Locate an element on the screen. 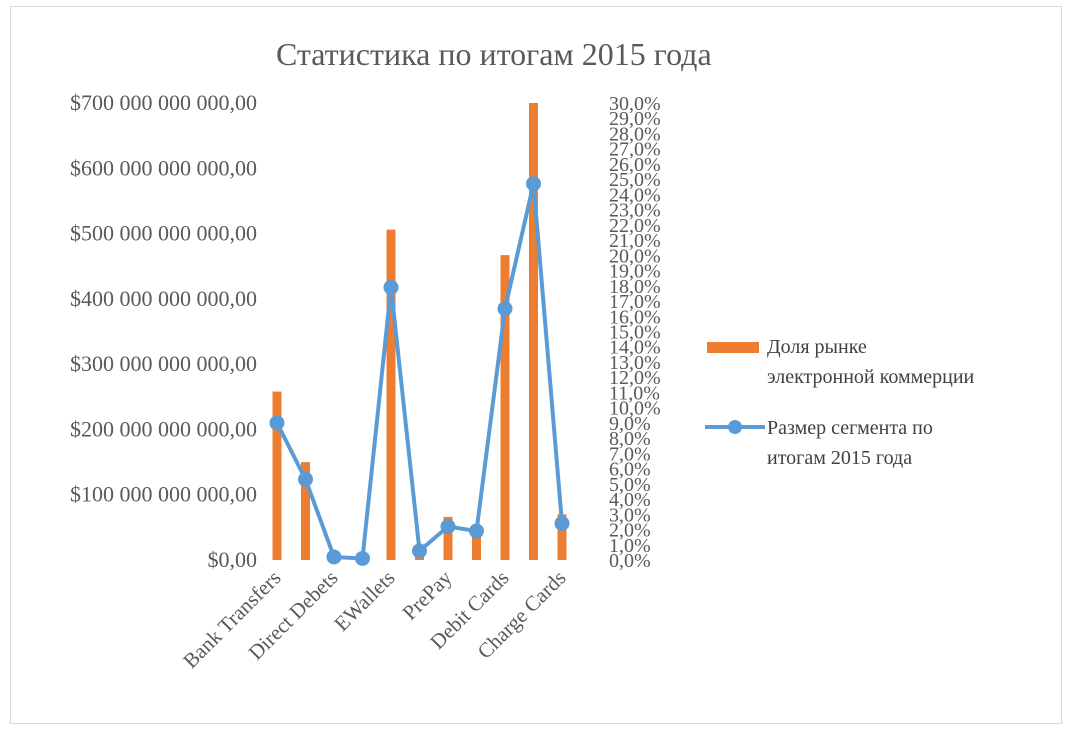 The width and height of the screenshot is (1069, 731). legend-entry-label: Размер сегмента по is located at coordinates (850, 428).